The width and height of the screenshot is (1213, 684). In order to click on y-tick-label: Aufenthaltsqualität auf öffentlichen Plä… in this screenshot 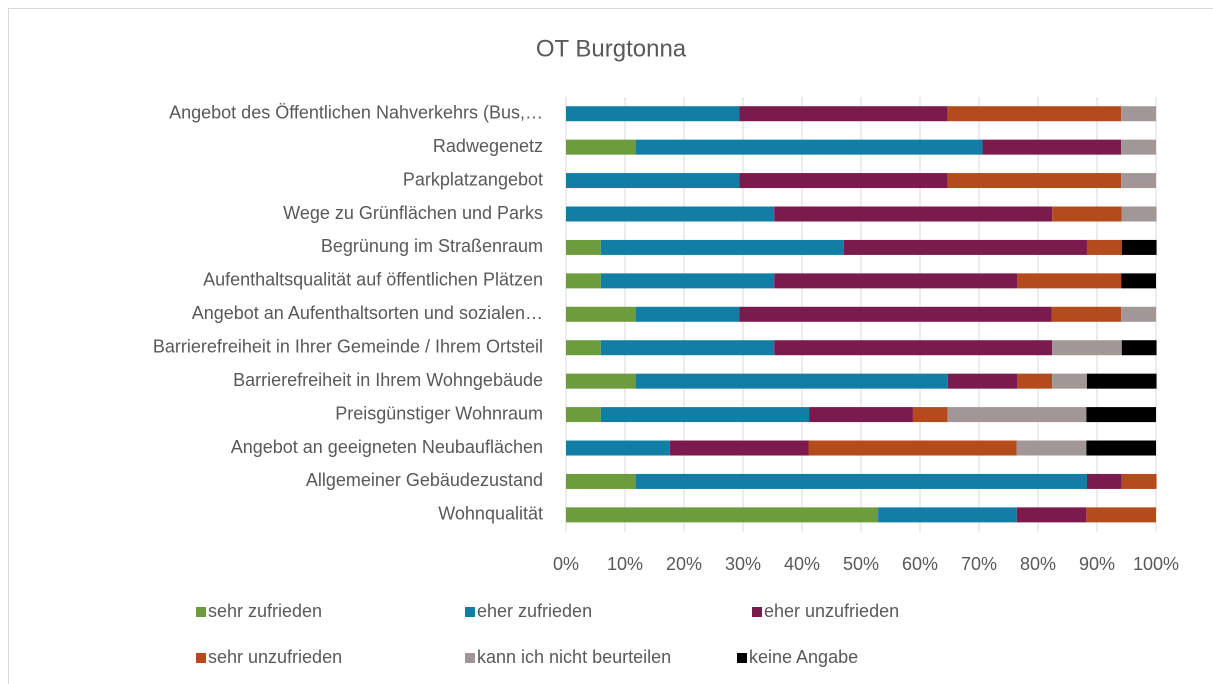, I will do `click(373, 280)`.